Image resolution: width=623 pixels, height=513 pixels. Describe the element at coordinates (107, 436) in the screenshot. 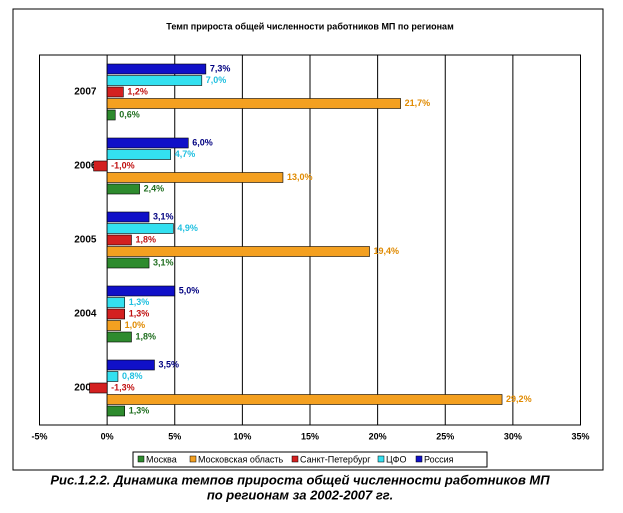

I see `x-tick-label: 0%` at that location.